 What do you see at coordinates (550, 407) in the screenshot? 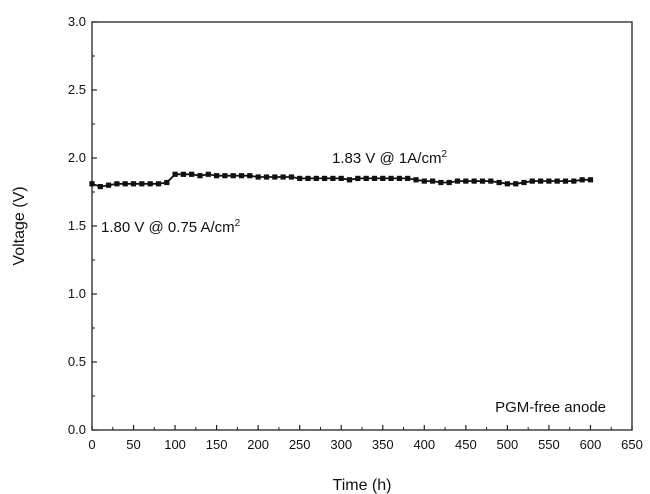
I see `annotation-anode: PGM-free anode` at bounding box center [550, 407].